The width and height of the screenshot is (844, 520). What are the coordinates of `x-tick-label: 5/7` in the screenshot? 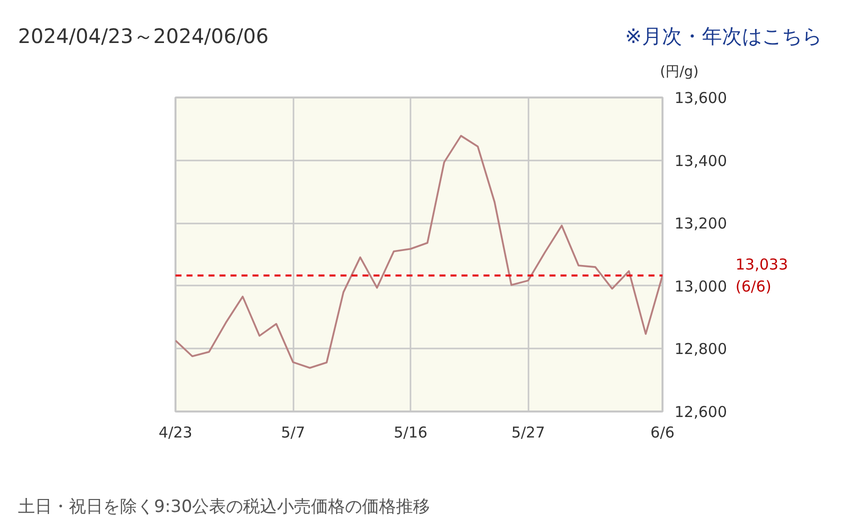 It's located at (293, 433).